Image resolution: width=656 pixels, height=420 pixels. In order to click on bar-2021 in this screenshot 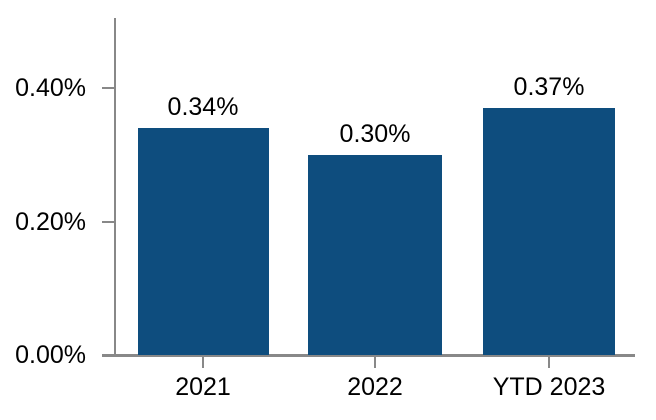, I will do `click(203, 241)`.